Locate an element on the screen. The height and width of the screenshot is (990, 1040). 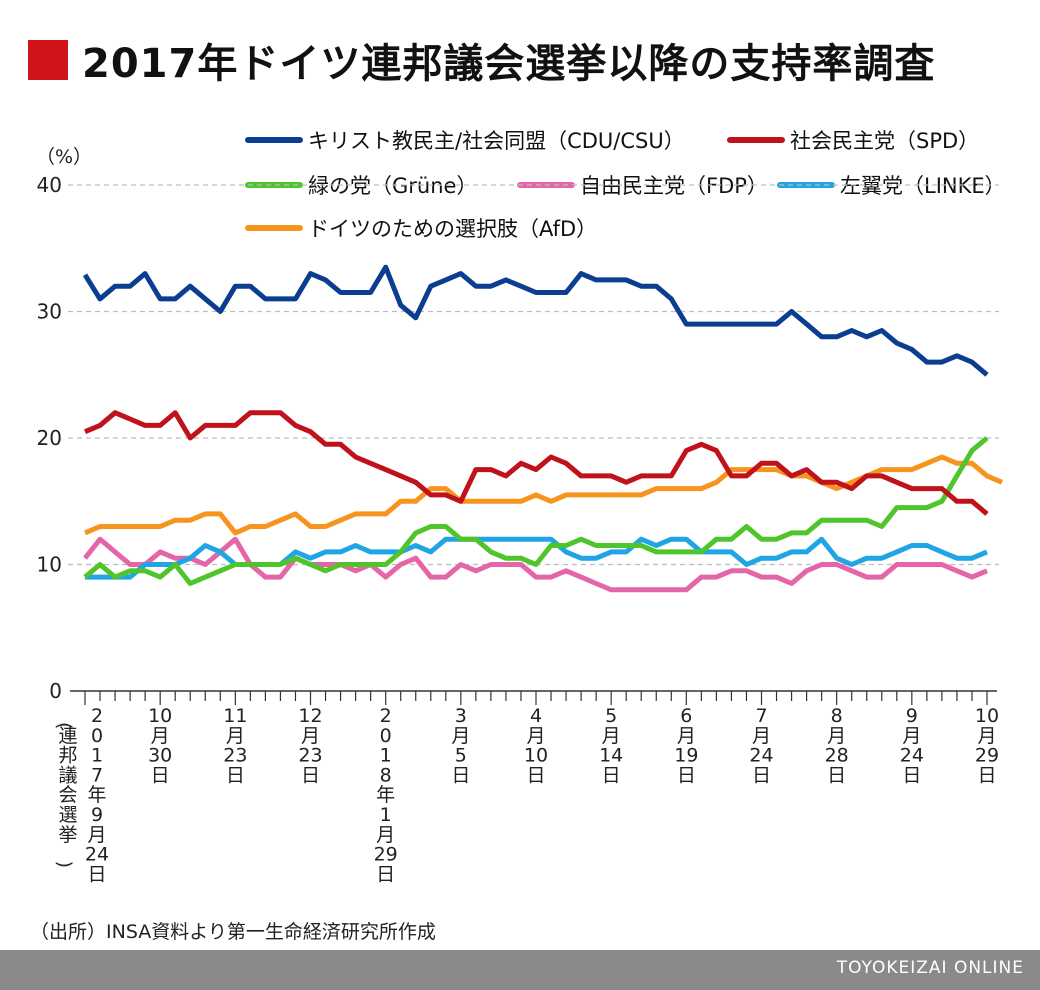
x-tick-label: 4 月 10 日 is located at coordinates (536, 745).